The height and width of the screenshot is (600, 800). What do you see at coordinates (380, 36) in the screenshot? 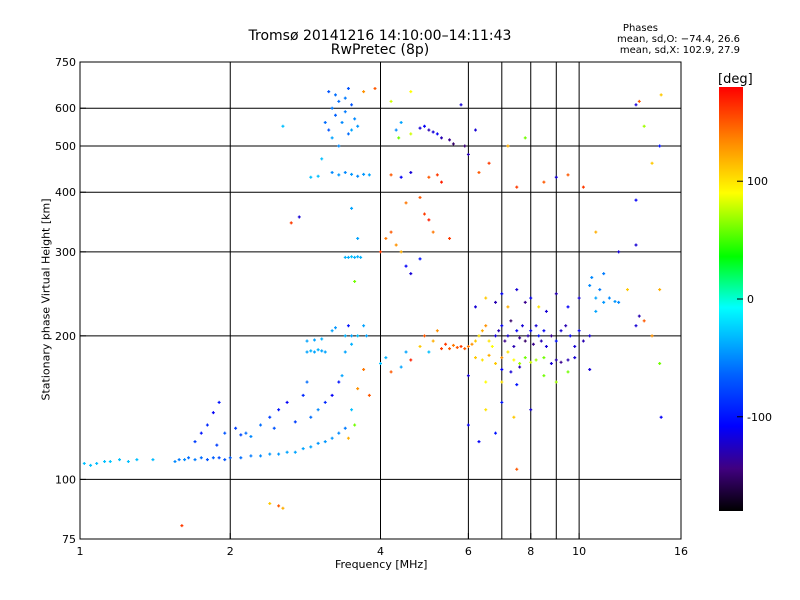
I see `chart-title: Tromsø 20141216 14:10:00–14:11:43` at bounding box center [380, 36].